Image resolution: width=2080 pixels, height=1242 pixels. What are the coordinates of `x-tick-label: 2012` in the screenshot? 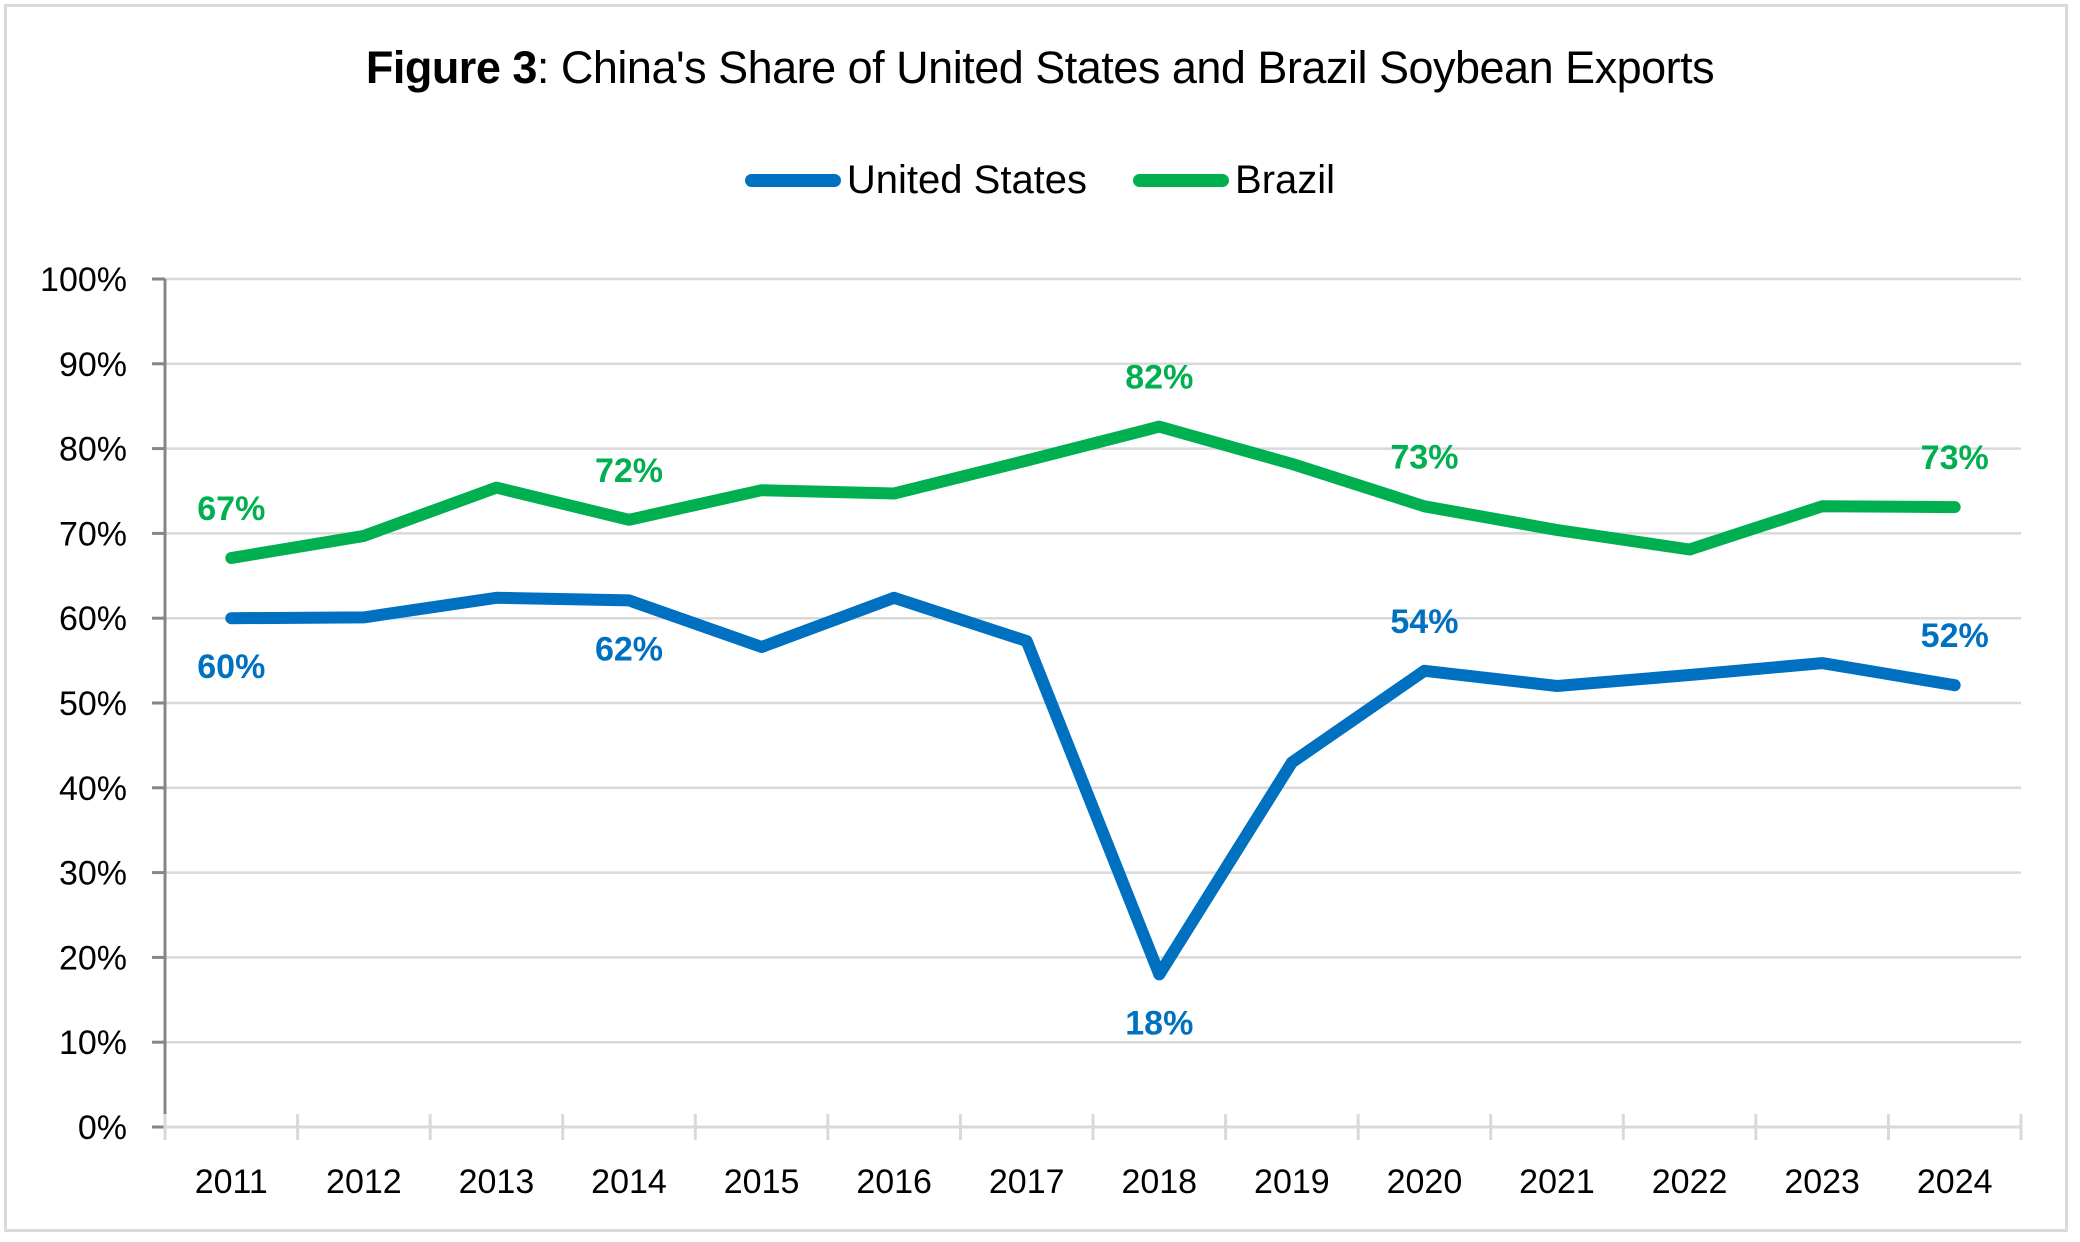 It's located at (364, 1182).